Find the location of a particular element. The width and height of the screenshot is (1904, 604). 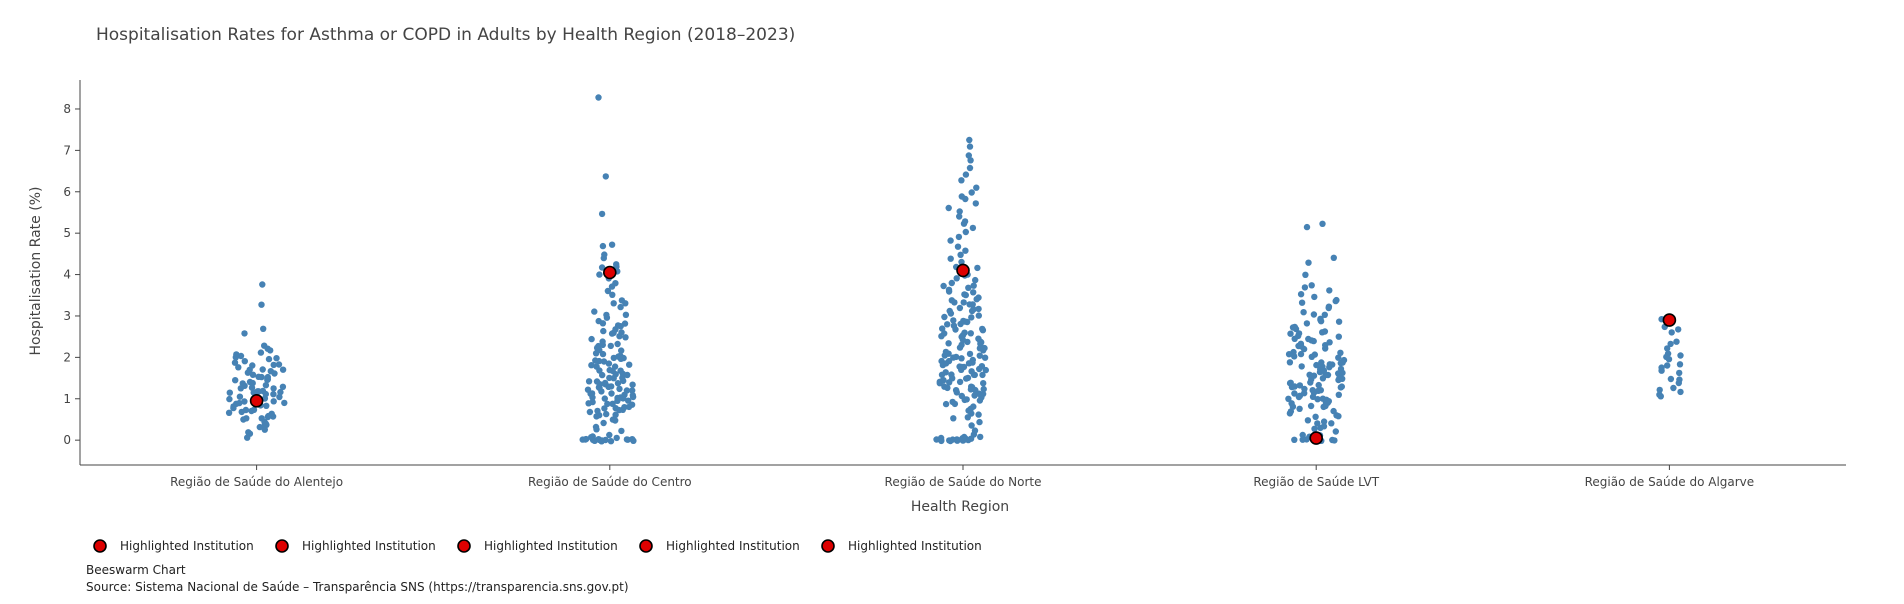

x-tick-label: Região de Saúde do Centro is located at coordinates (610, 482).